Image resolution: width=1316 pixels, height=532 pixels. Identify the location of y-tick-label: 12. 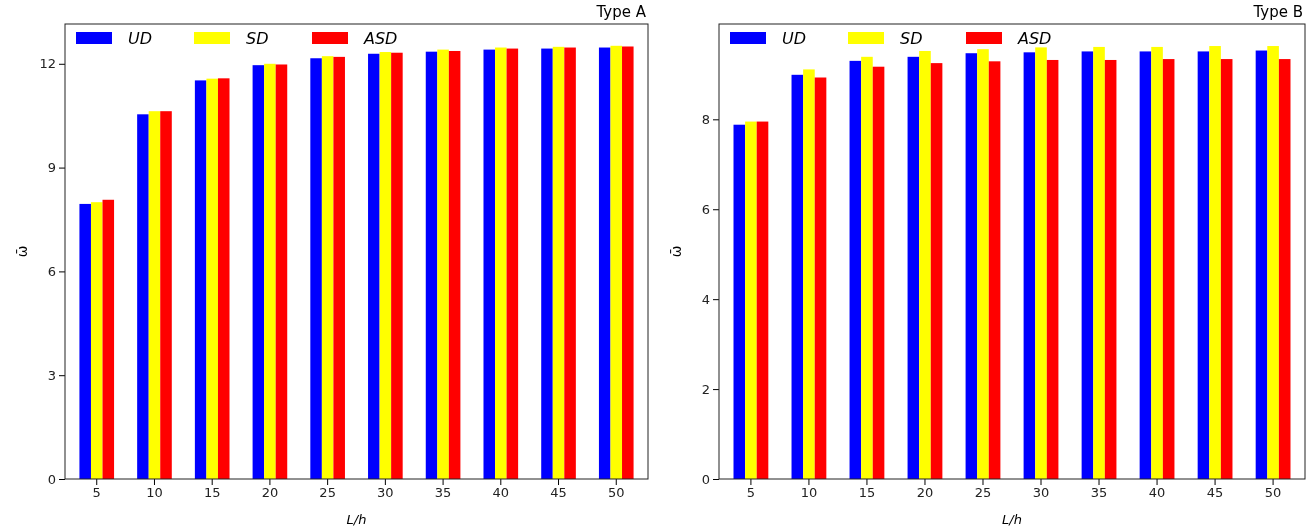
(47, 64).